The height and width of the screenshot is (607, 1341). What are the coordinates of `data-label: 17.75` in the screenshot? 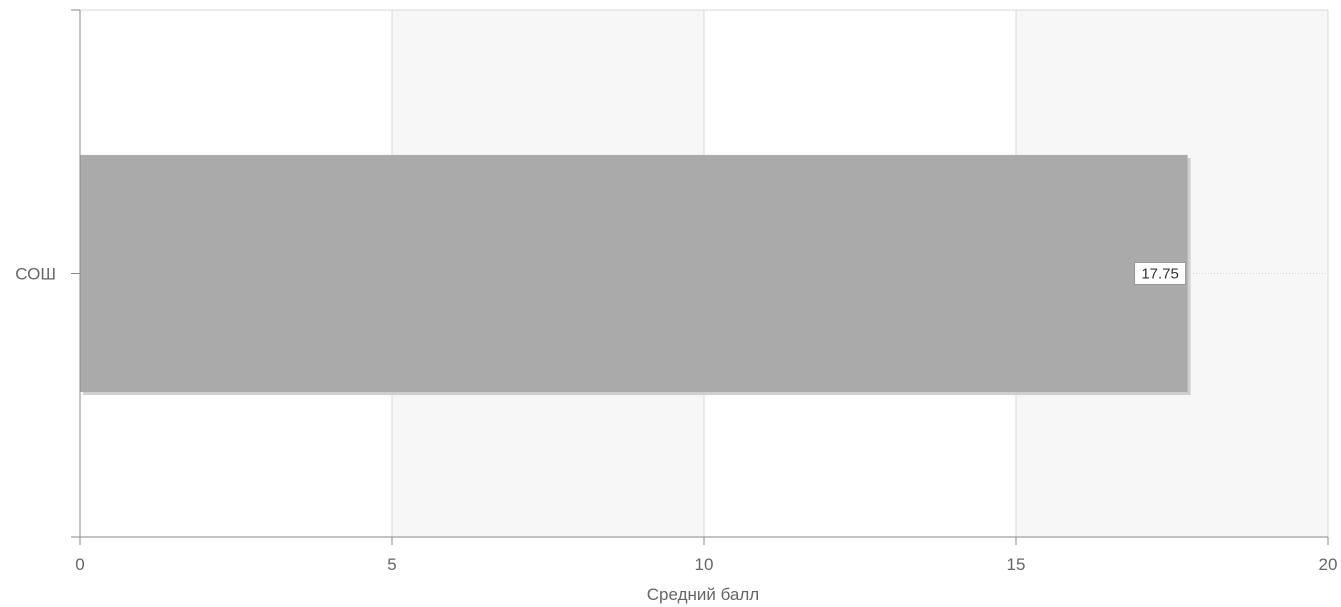 It's located at (1160, 274).